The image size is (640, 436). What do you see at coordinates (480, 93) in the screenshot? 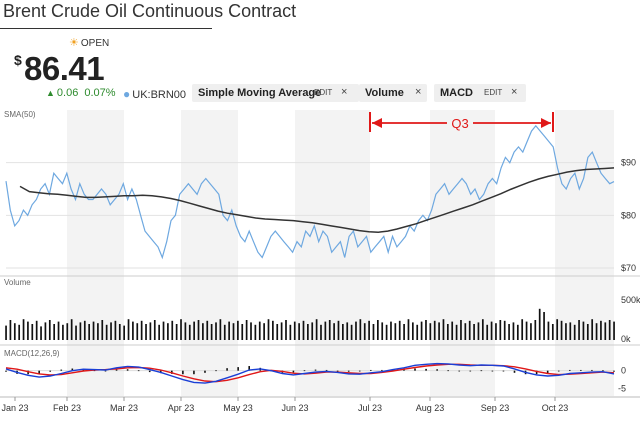
I see `study-pill-macd: MACD EDIT ×` at bounding box center [480, 93].